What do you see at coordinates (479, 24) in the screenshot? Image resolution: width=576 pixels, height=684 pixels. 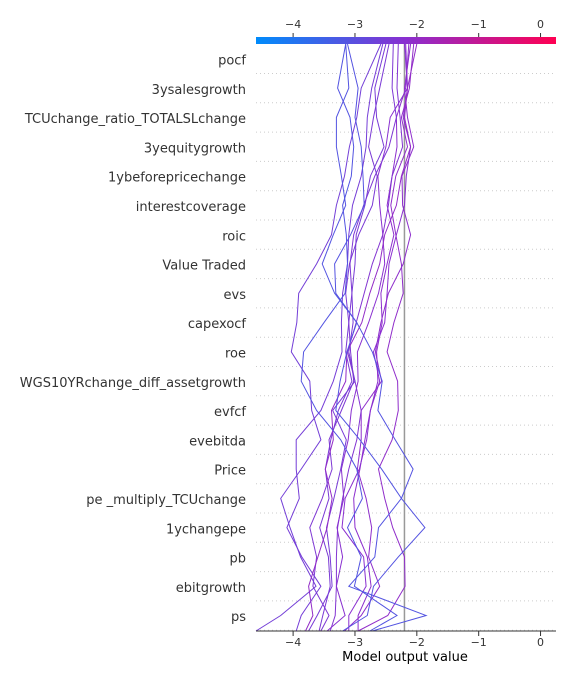 I see `top-tick-label: −1` at bounding box center [479, 24].